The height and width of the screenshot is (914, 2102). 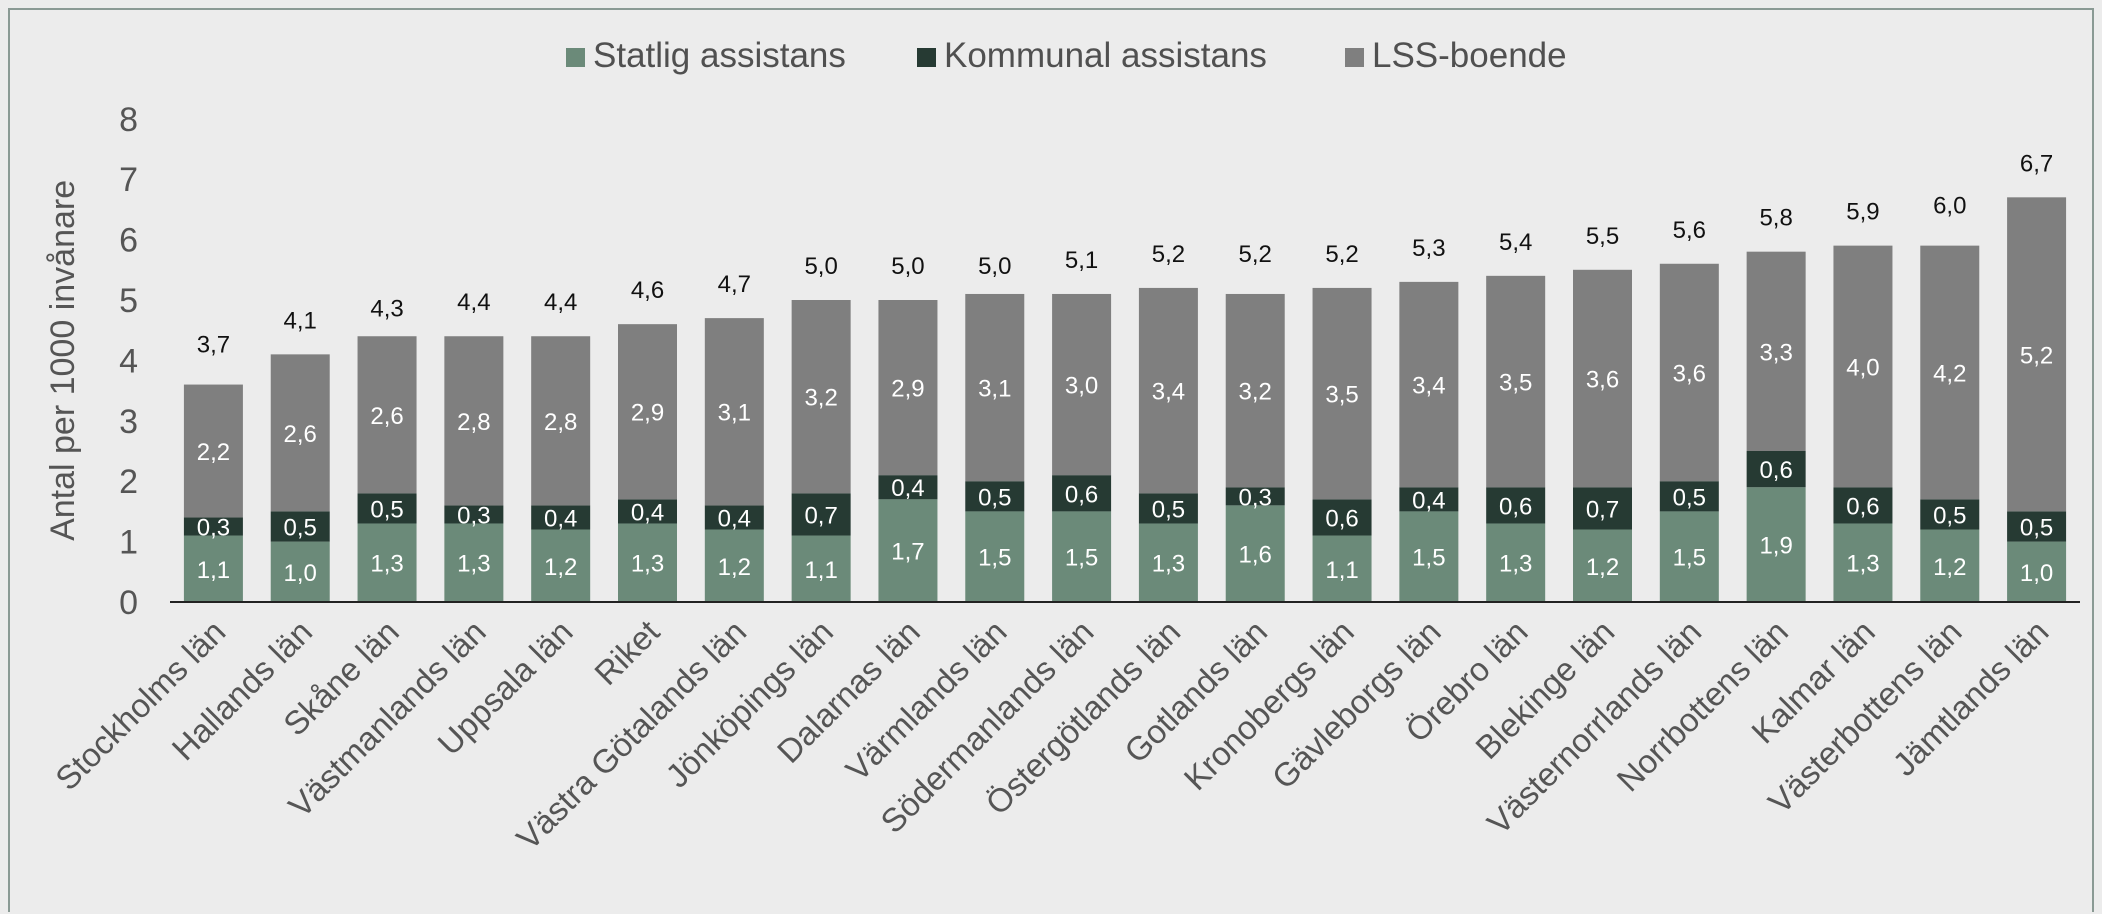 I want to click on legend-label: Kommunal assistans, so click(x=1105, y=55).